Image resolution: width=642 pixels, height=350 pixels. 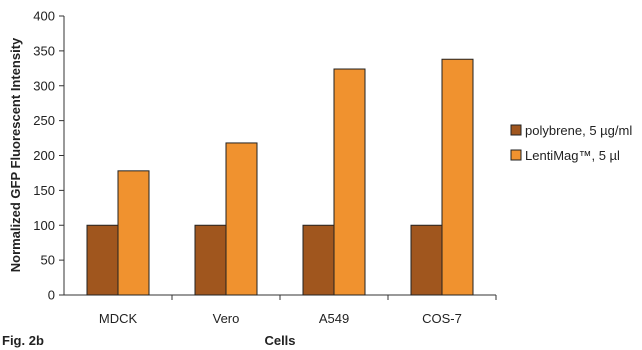 I want to click on y-tick-label: 100, so click(x=44, y=225).